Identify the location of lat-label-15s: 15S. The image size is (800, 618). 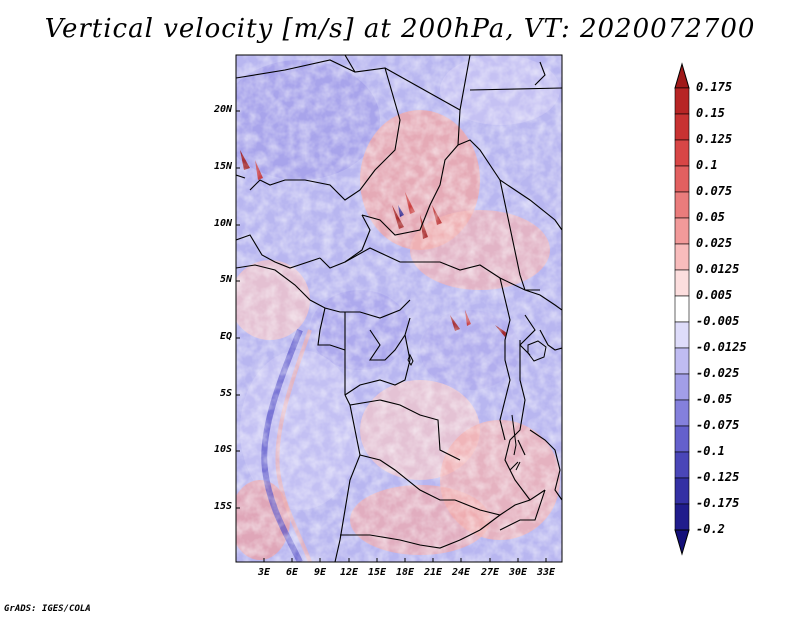
(222, 506).